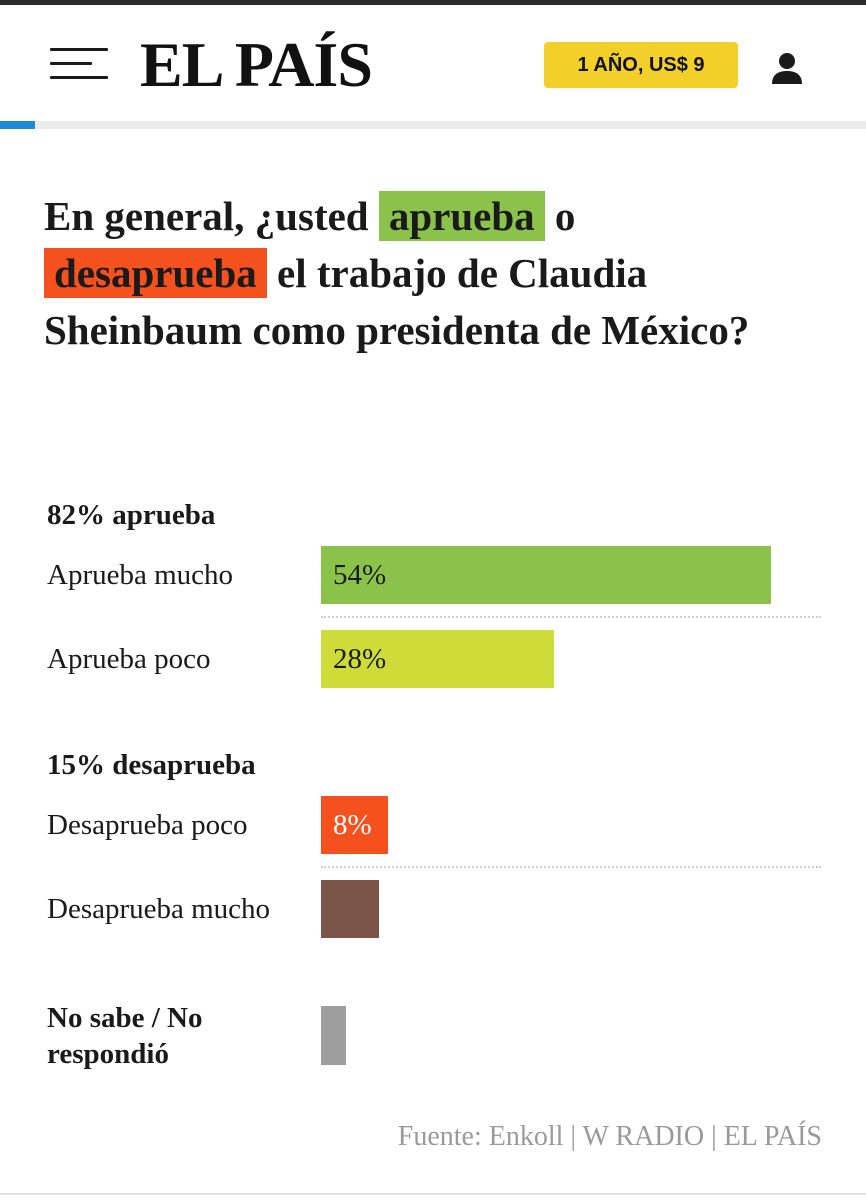 The image size is (866, 1200). What do you see at coordinates (433, 1194) in the screenshot?
I see `bottom-rule` at bounding box center [433, 1194].